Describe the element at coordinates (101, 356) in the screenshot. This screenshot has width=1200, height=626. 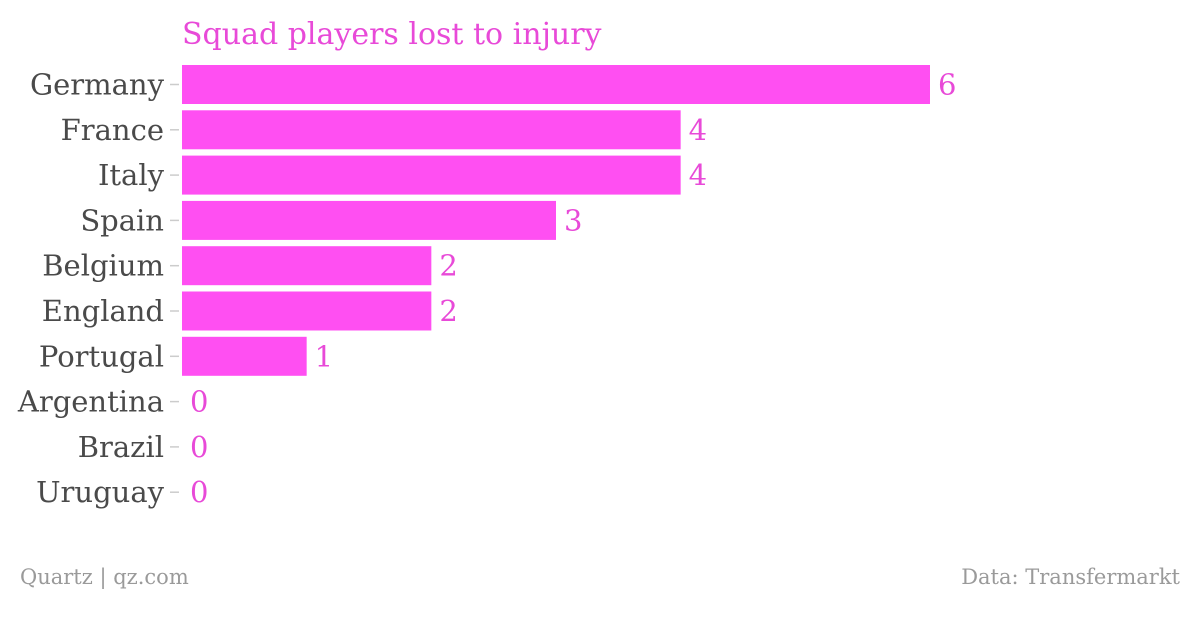
I see `category-label: Portugal` at that location.